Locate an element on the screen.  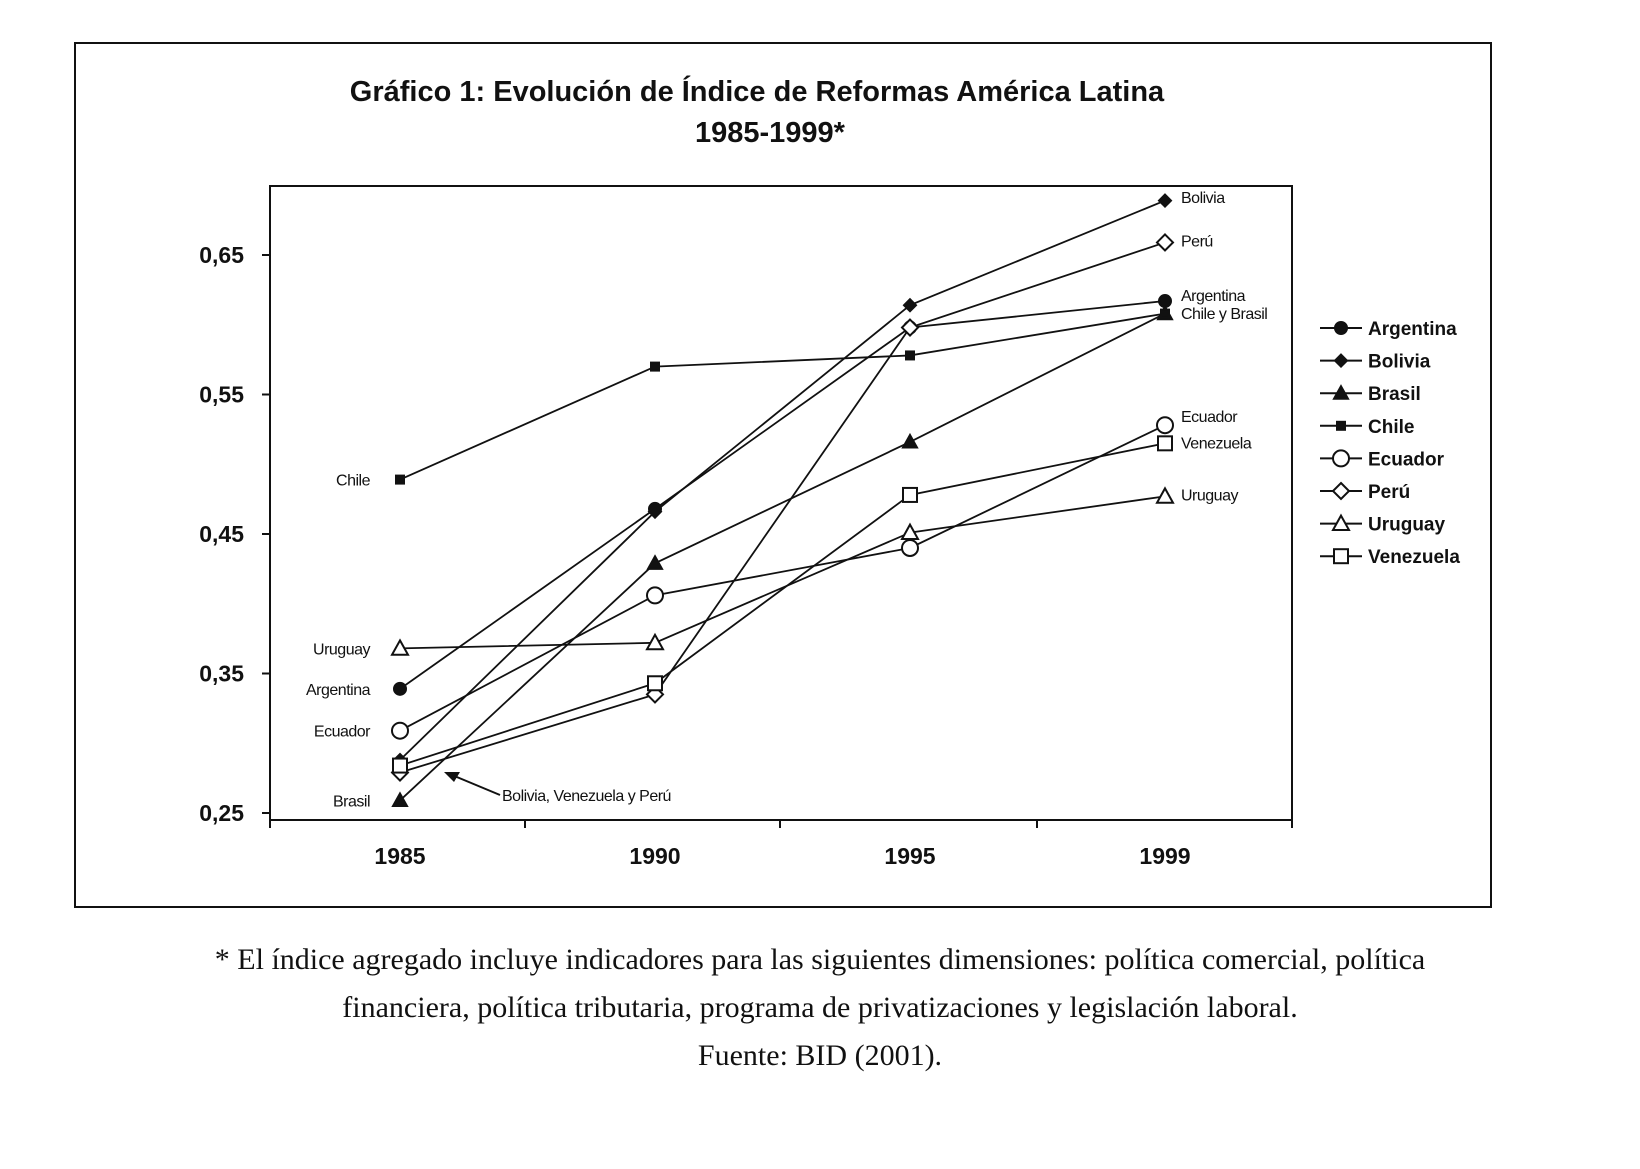
series-line-ecuador is located at coordinates (782, 578).